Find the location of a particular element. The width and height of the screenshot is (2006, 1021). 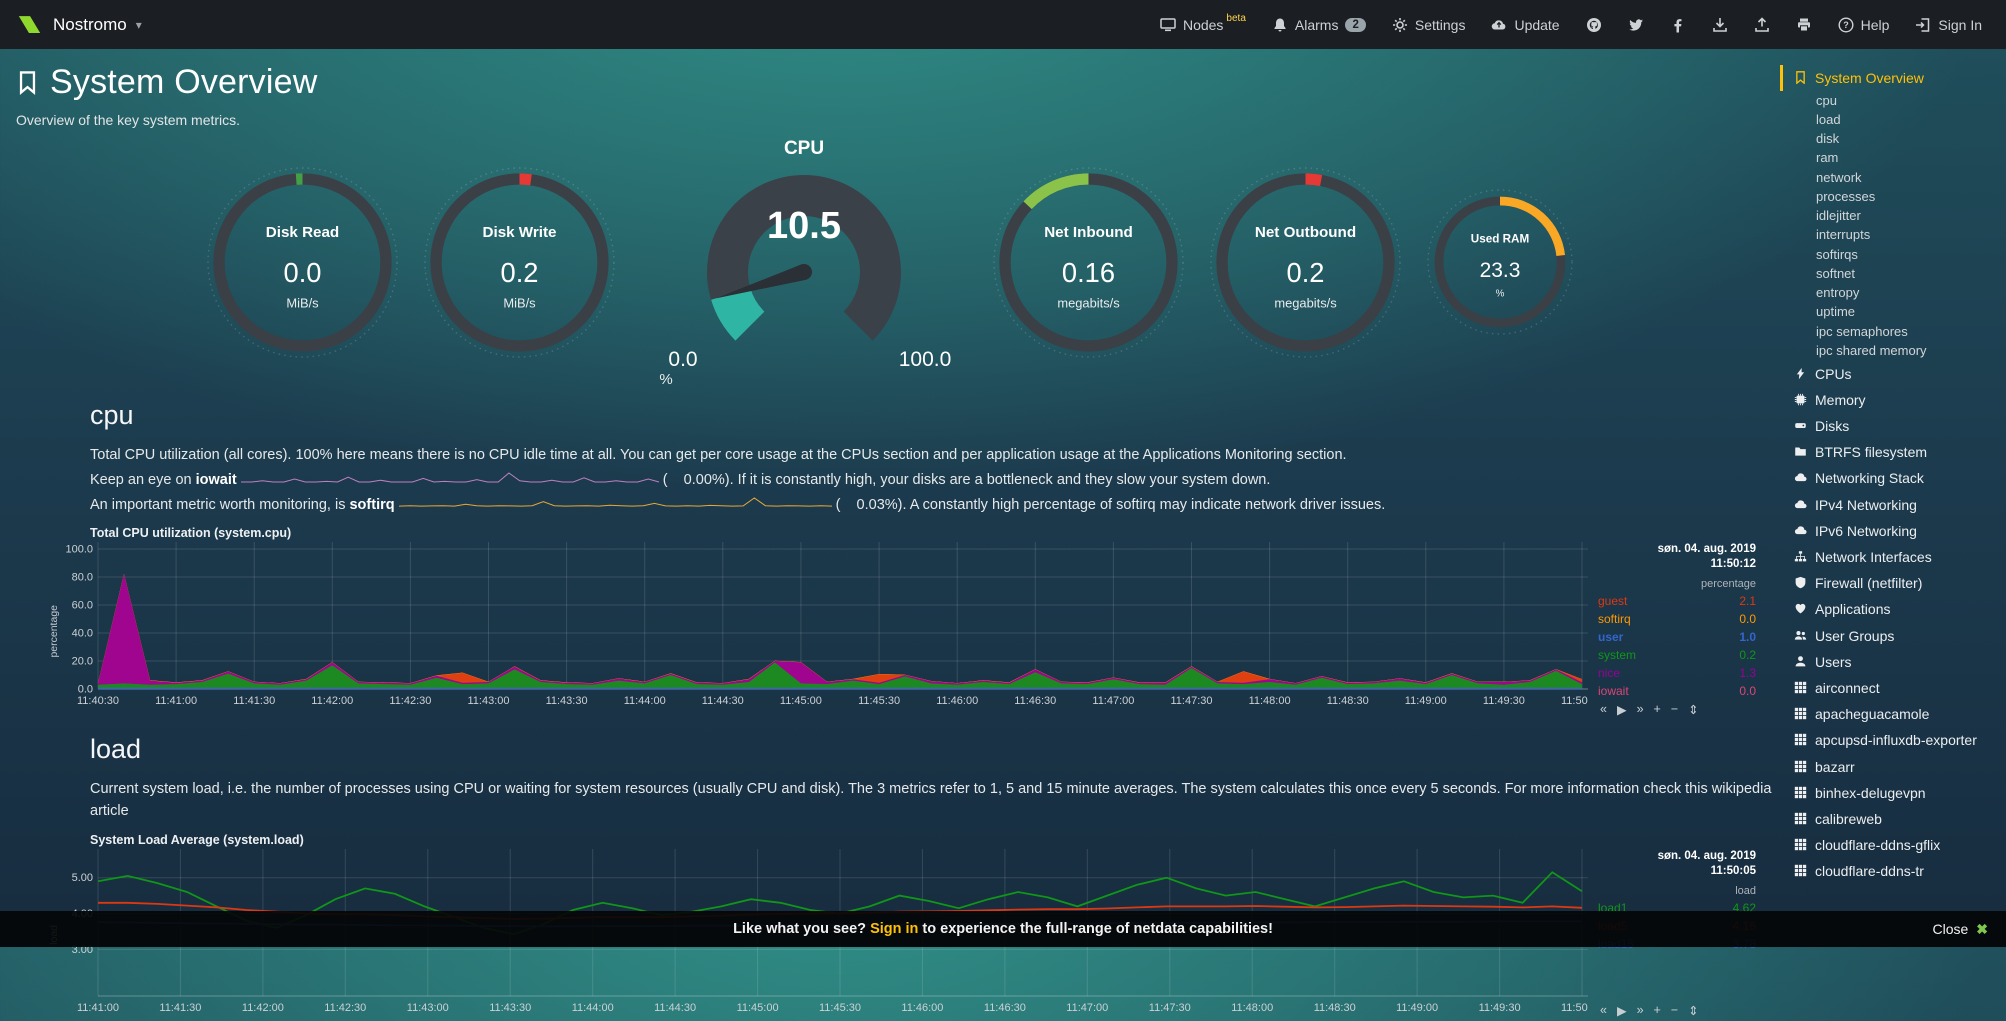

close-banner-button: Close ✖ is located at coordinates (1960, 929).